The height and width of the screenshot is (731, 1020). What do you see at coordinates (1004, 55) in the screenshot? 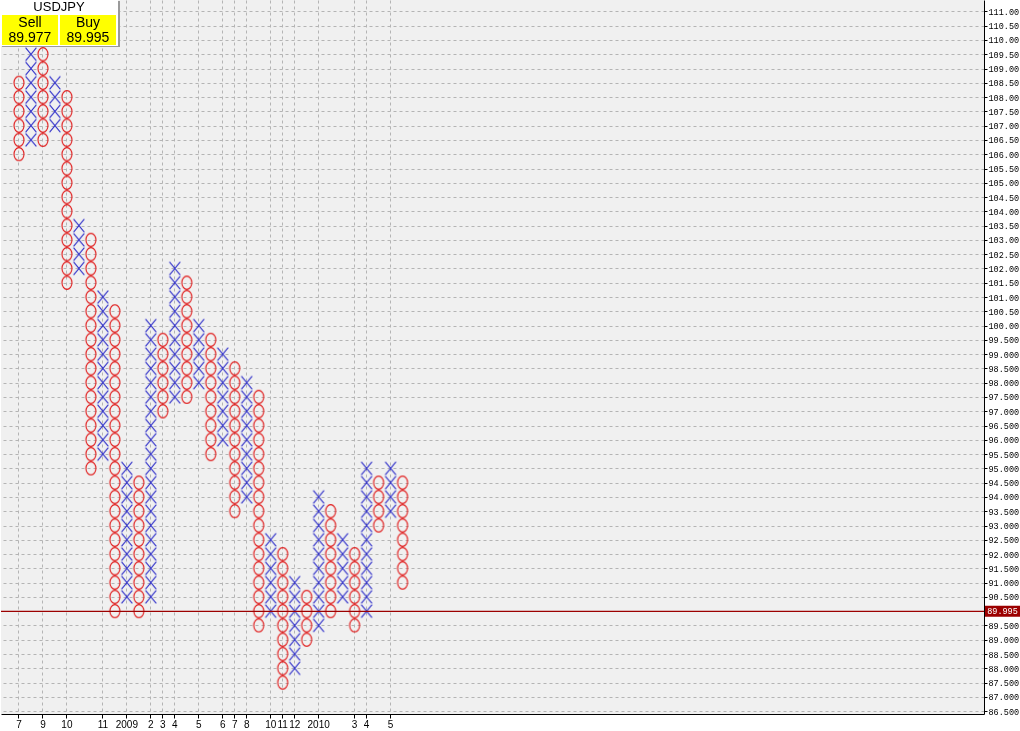
I see `y-tick-label: 109.50` at bounding box center [1004, 55].